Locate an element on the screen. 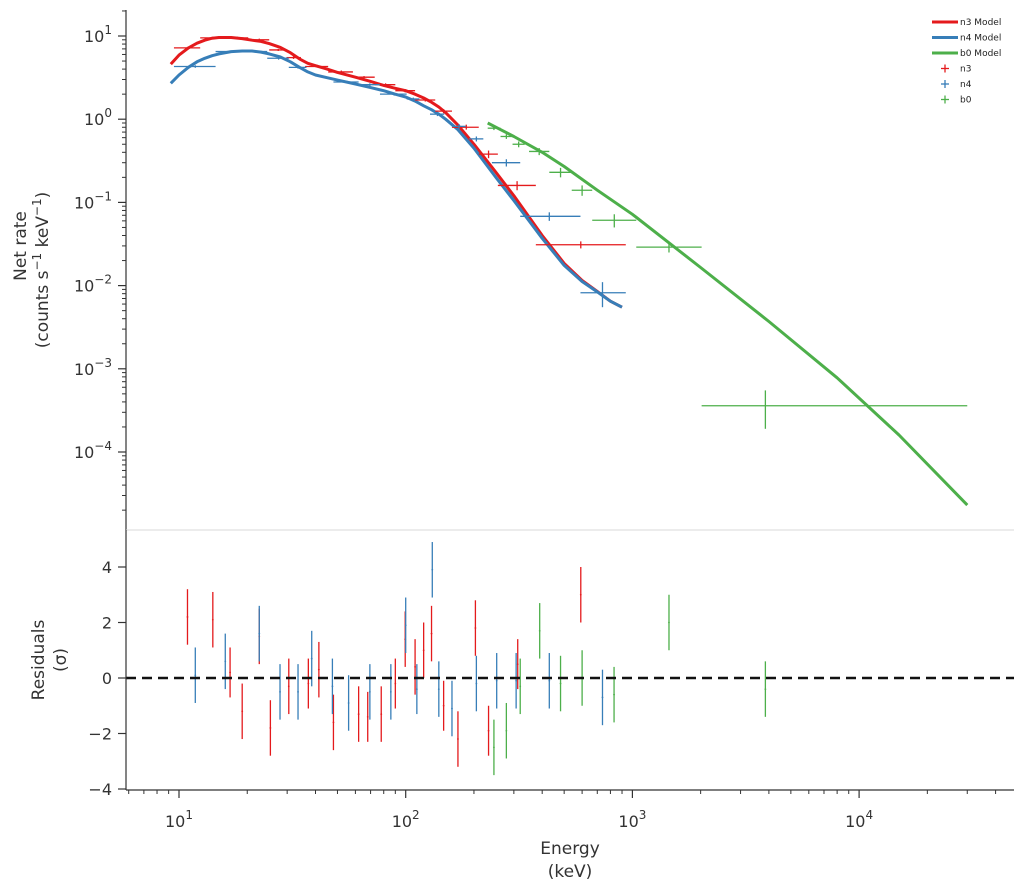 The image size is (1024, 894). residual-y-tick-label: −4 is located at coordinates (100, 789).